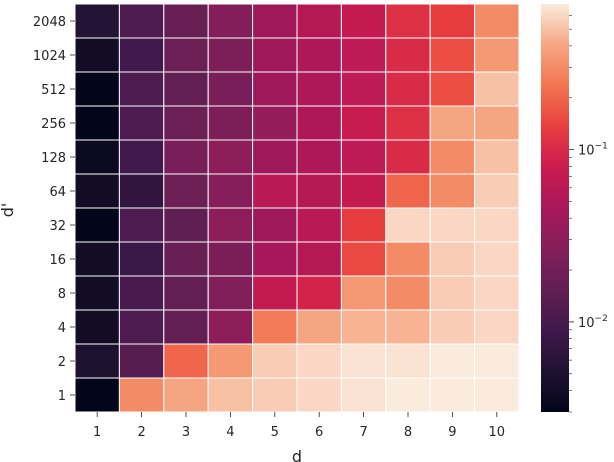 The height and width of the screenshot is (462, 614). I want to click on x-tick-label: 3, so click(186, 432).